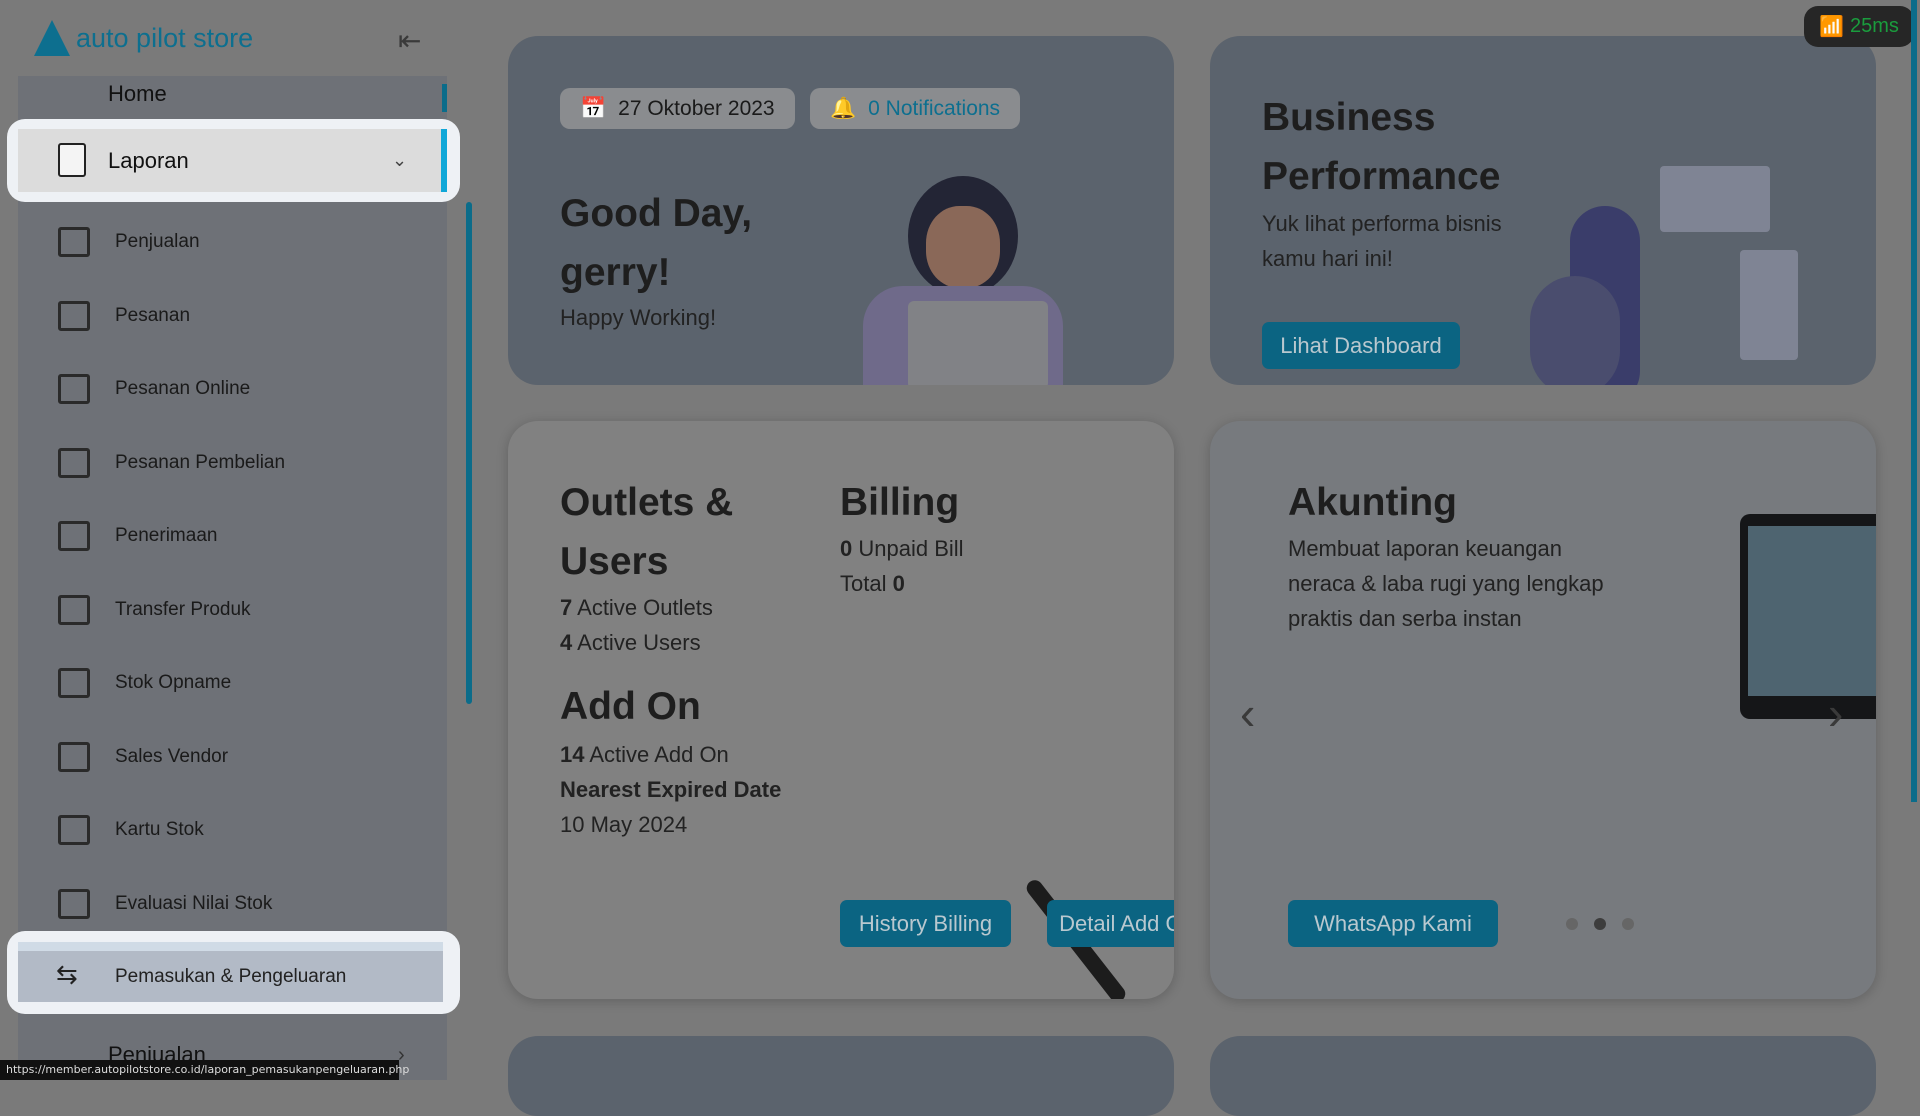 The width and height of the screenshot is (1920, 1116). What do you see at coordinates (1874, 26) in the screenshot?
I see `latency-text: 25ms` at bounding box center [1874, 26].